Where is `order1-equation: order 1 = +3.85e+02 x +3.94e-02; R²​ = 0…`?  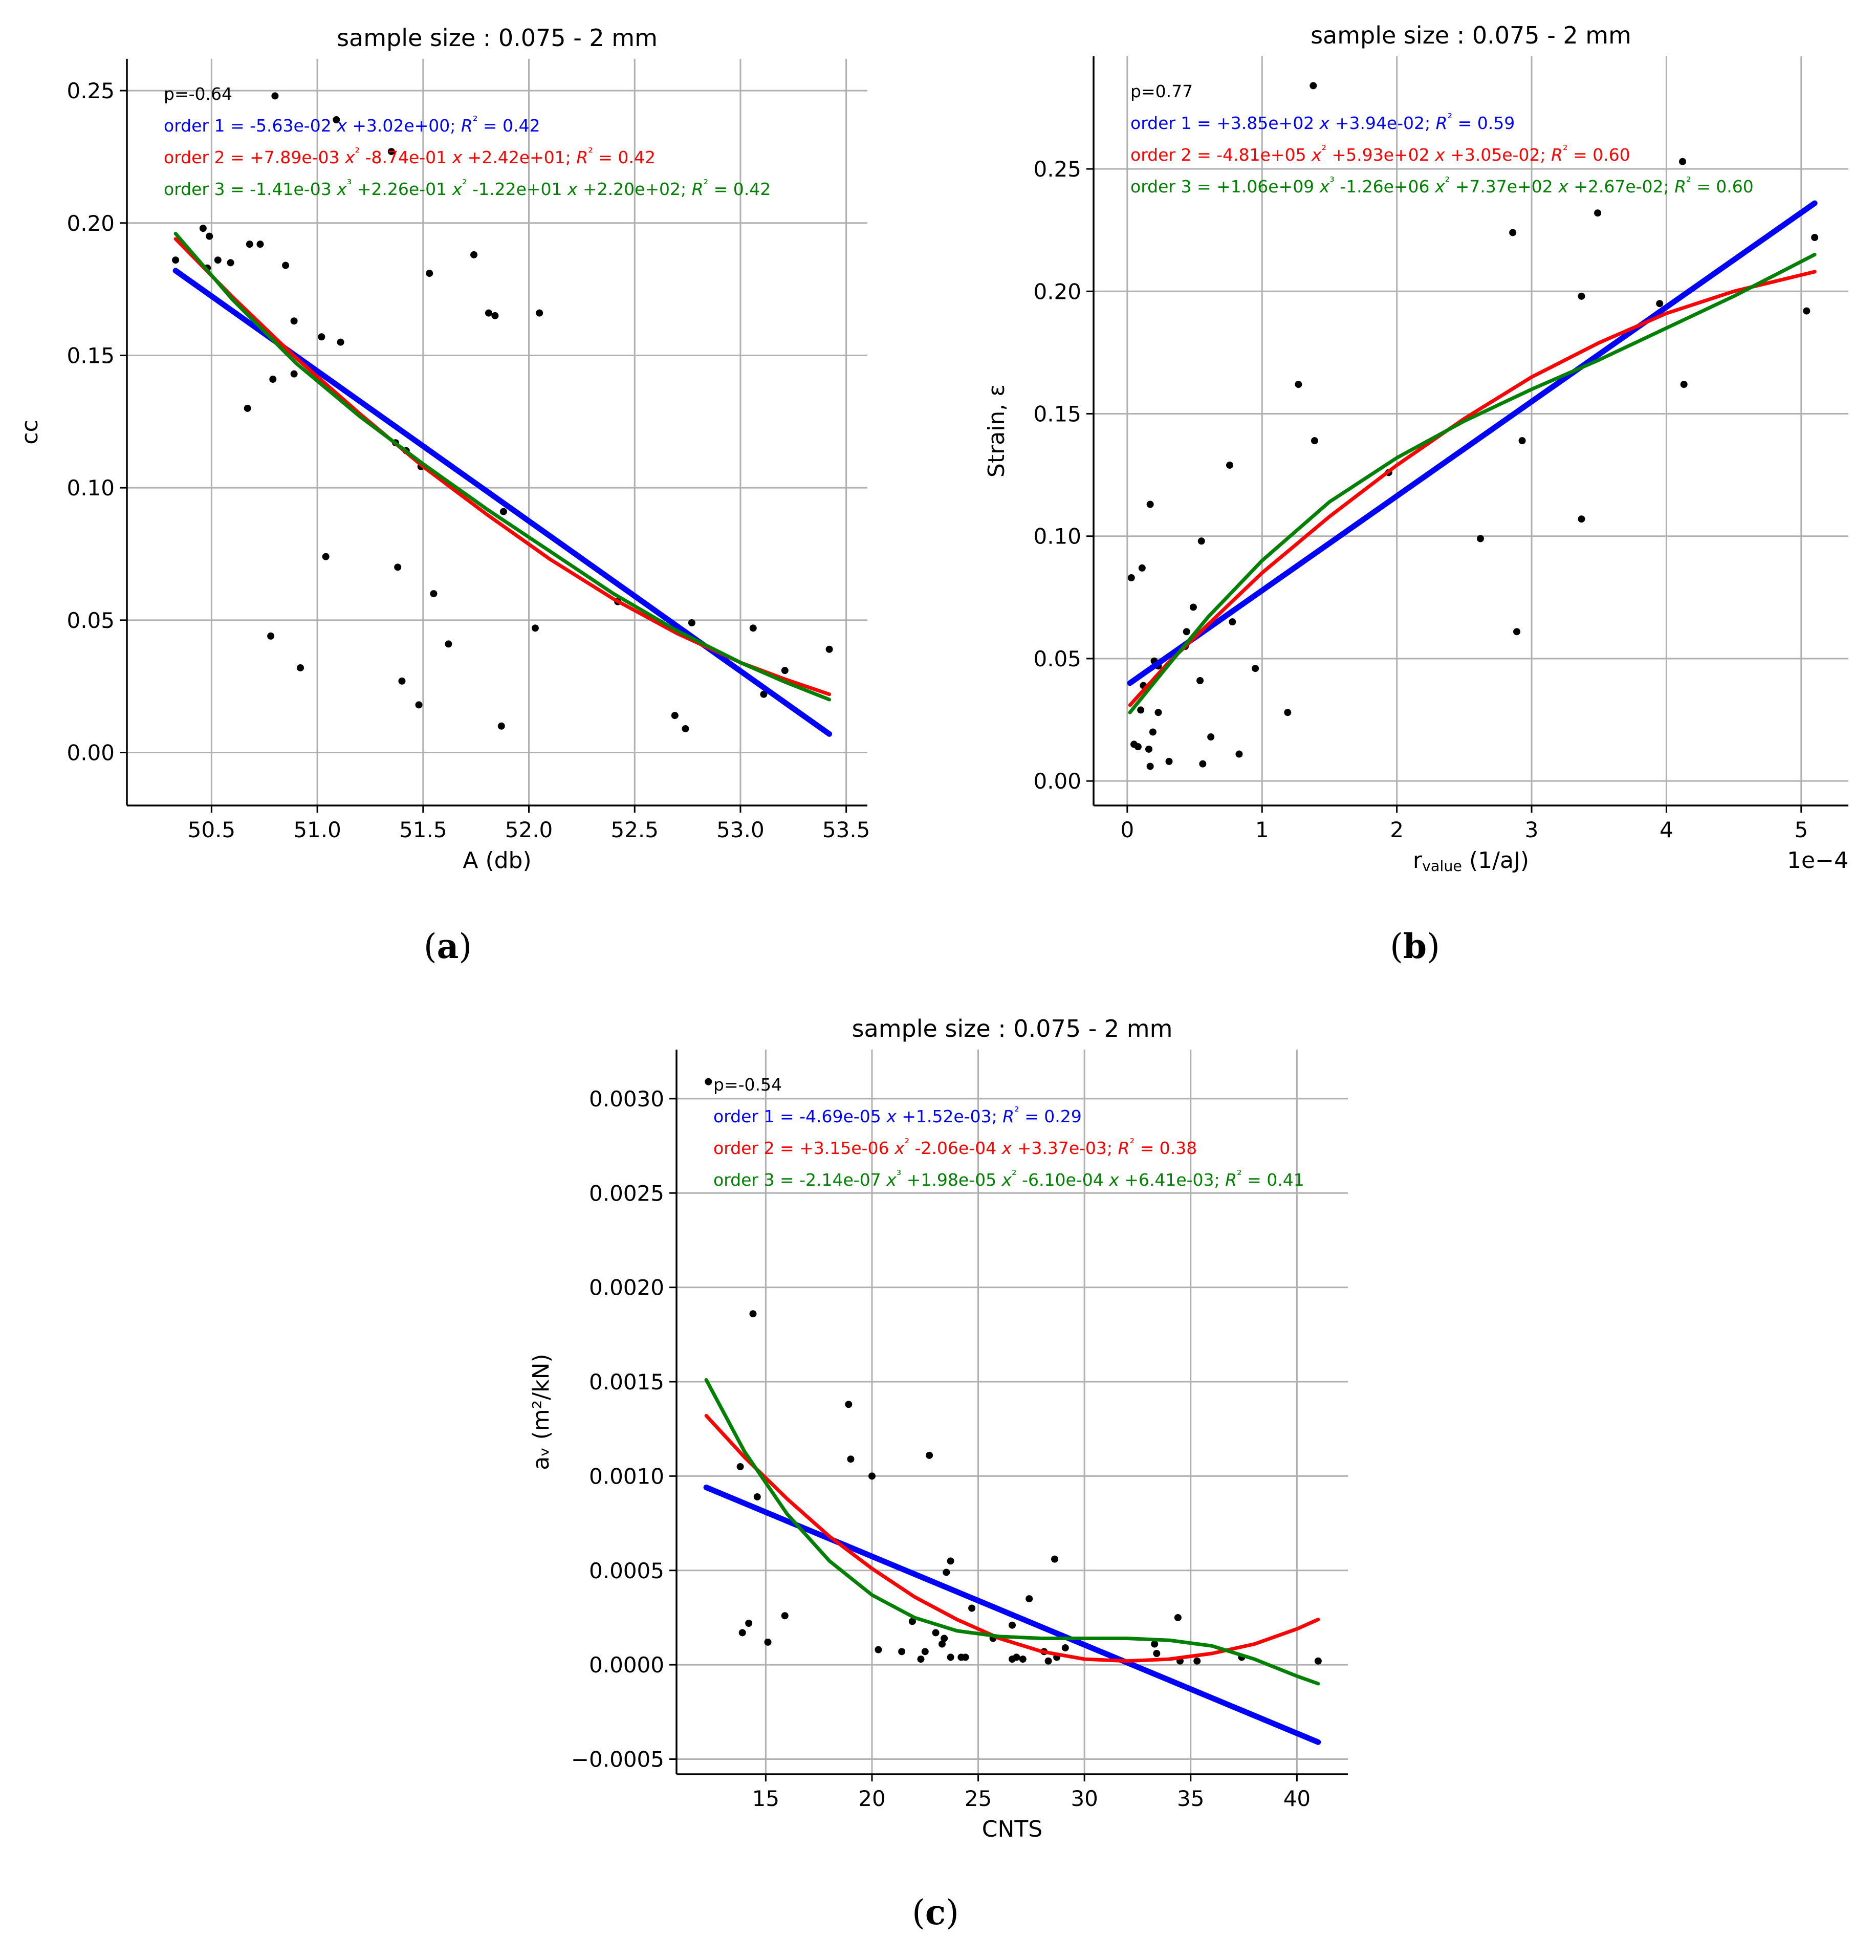 order1-equation: order 1 = +3.85e+02 x +3.94e-02; R²​ = 0… is located at coordinates (1322, 122).